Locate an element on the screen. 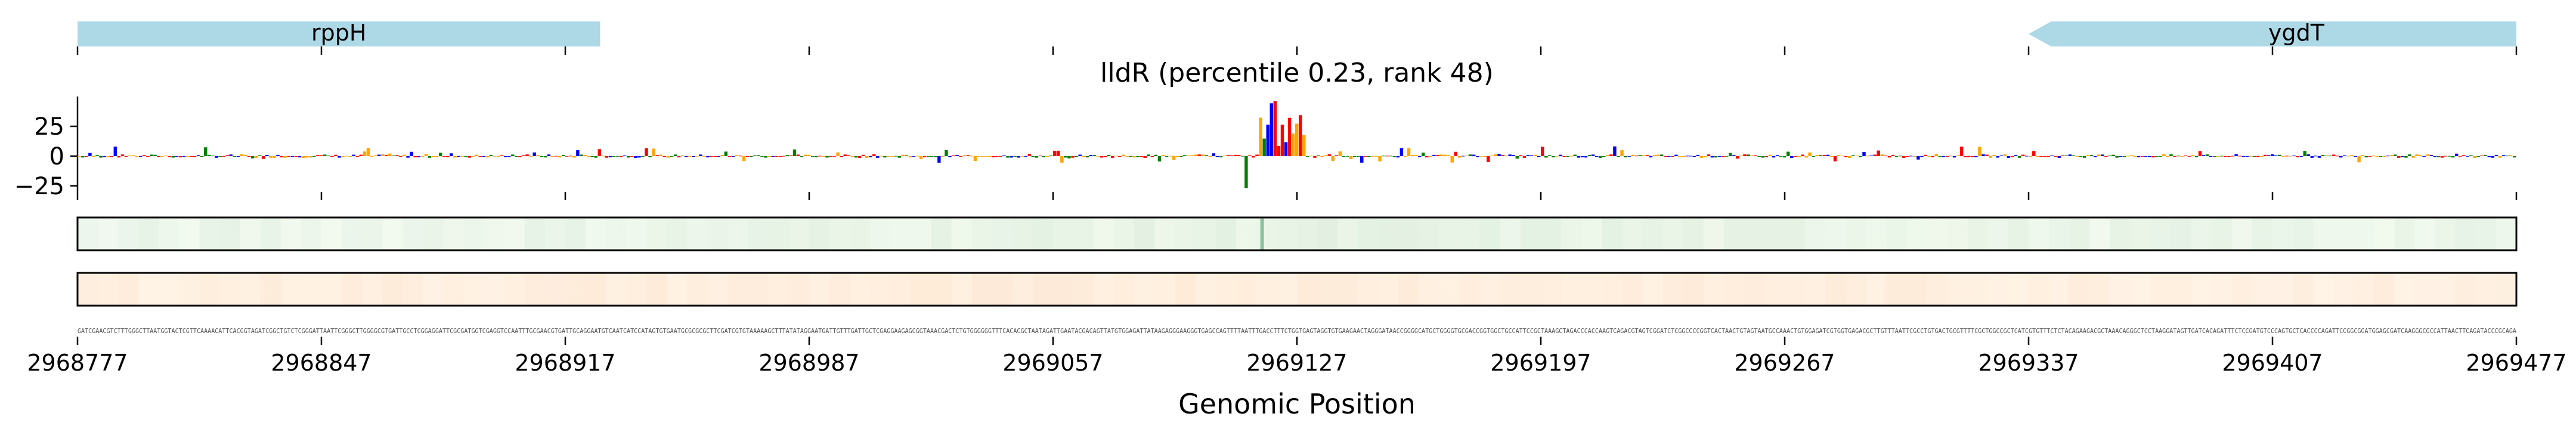 This screenshot has width=2576, height=429. heatmap-2-cells is located at coordinates (1317, 289).